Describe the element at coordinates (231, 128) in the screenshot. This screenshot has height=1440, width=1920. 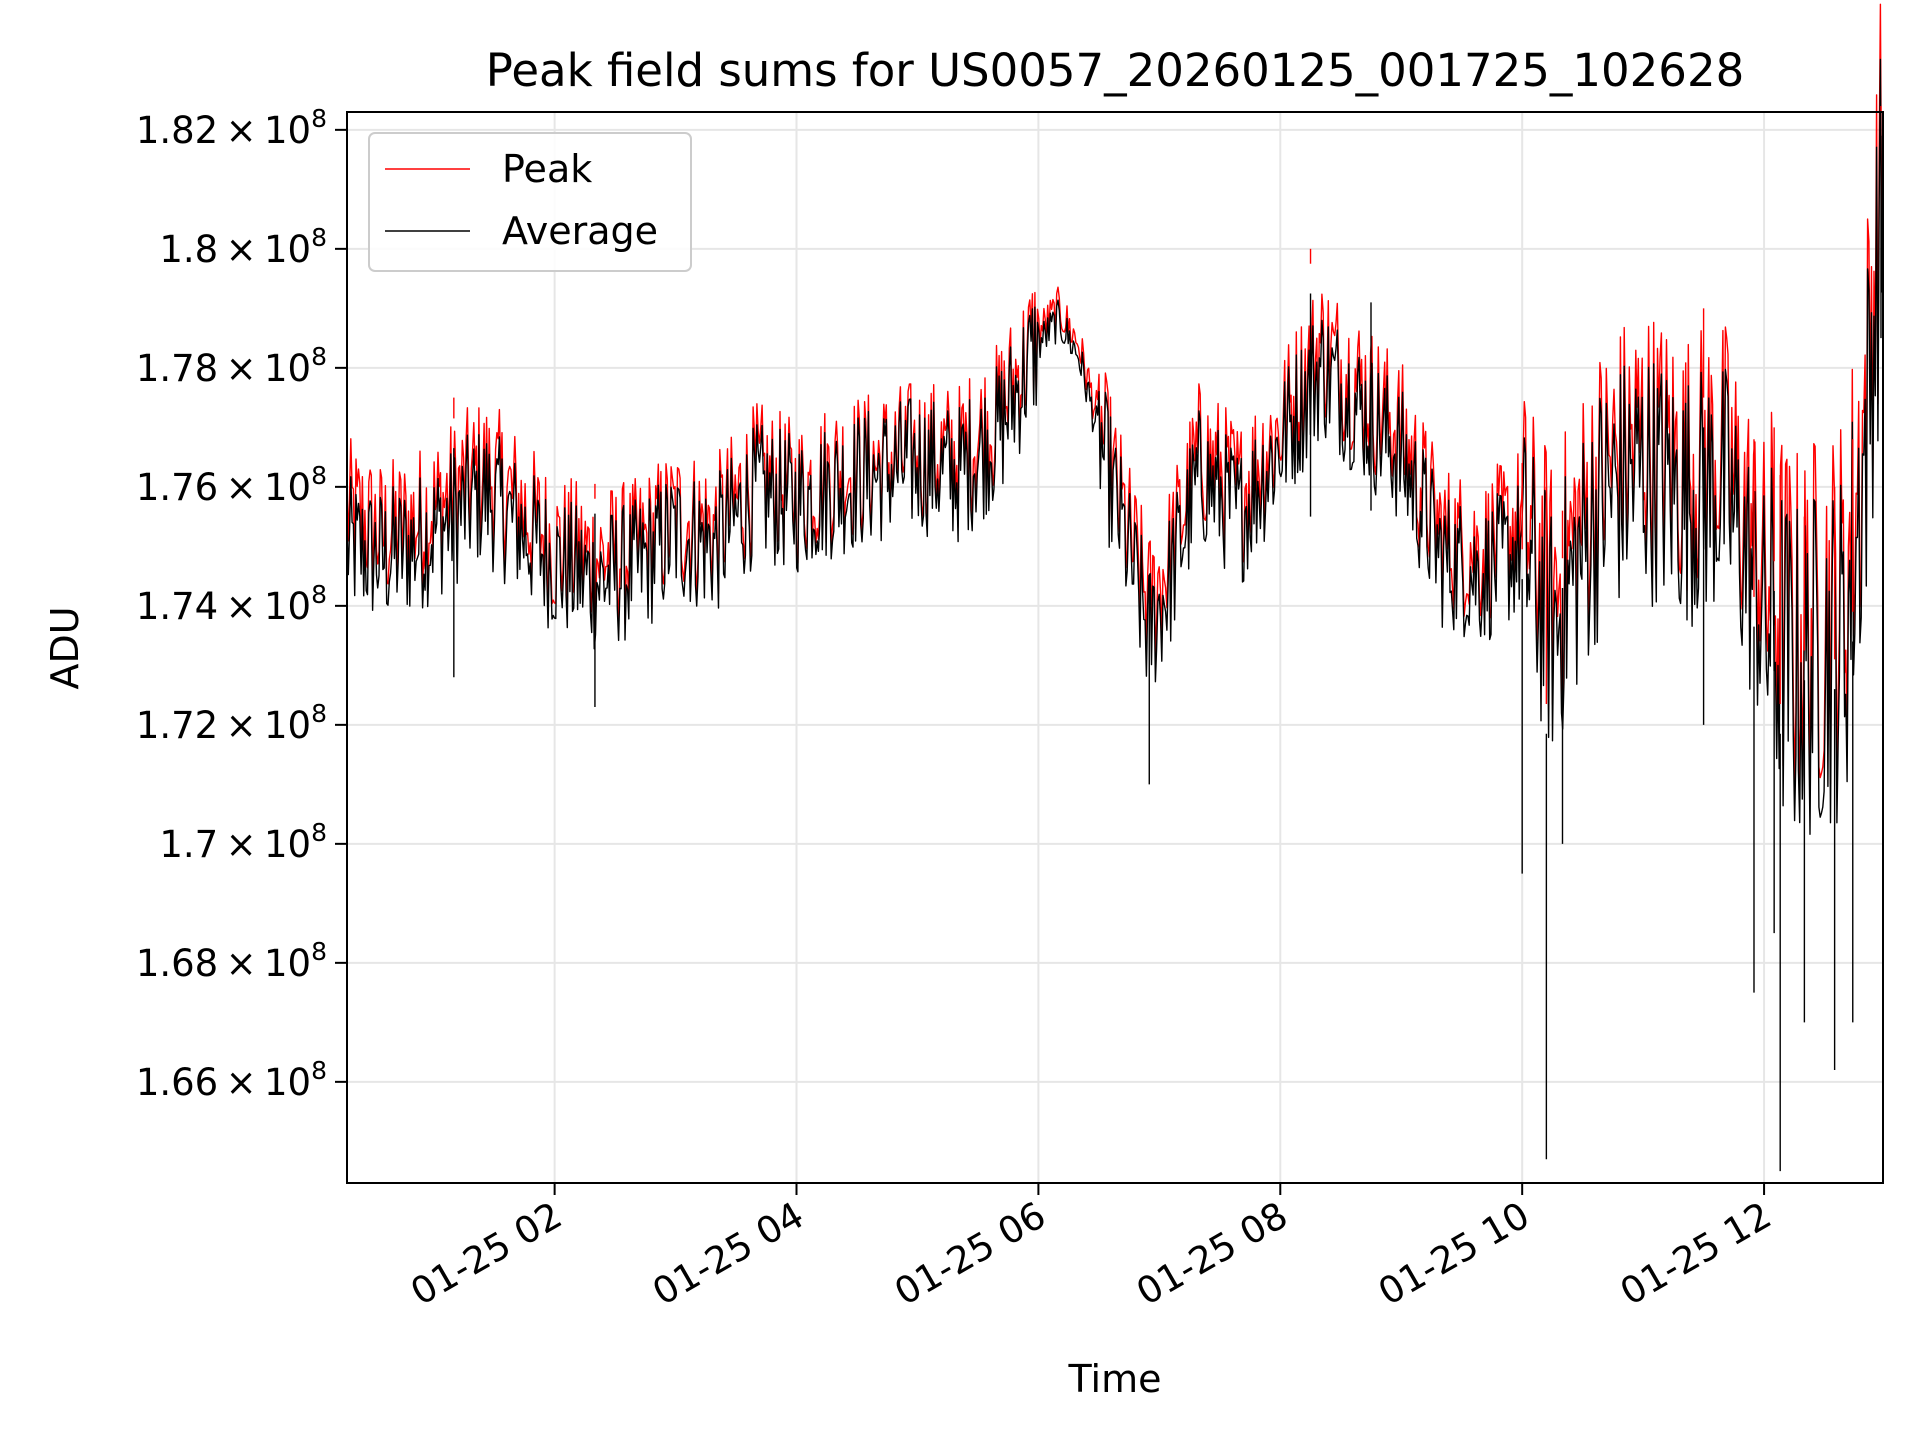
I see `y-tick-label: 1.82 × 108` at that location.